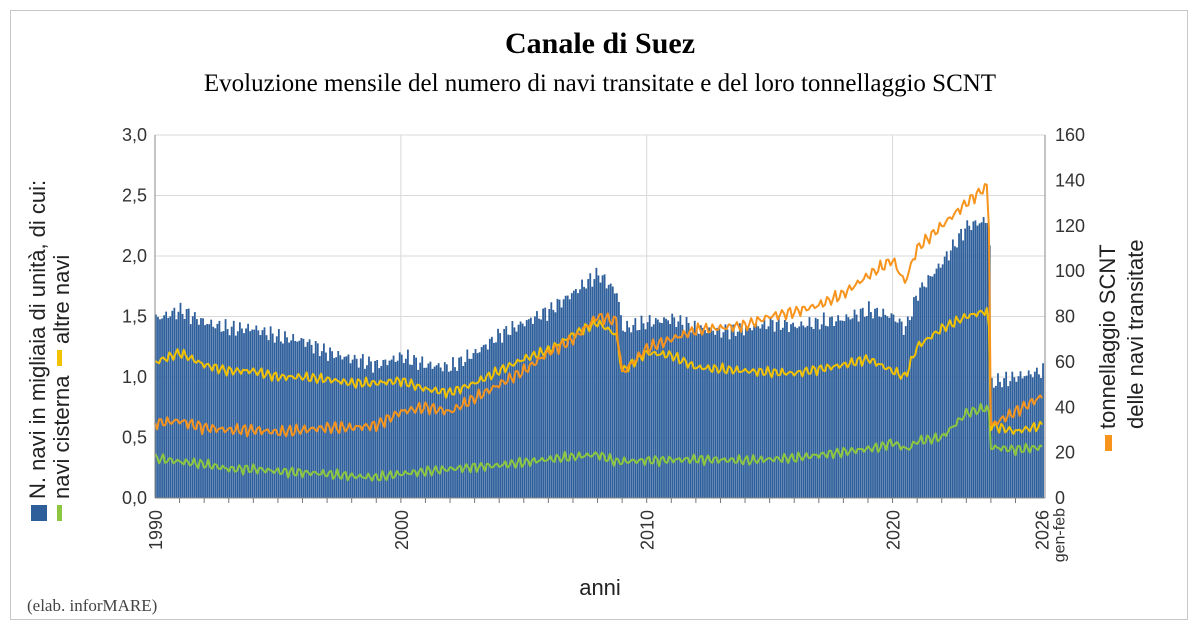  Describe the element at coordinates (1065, 453) in the screenshot. I see `y-right-tick-label: 20` at that location.